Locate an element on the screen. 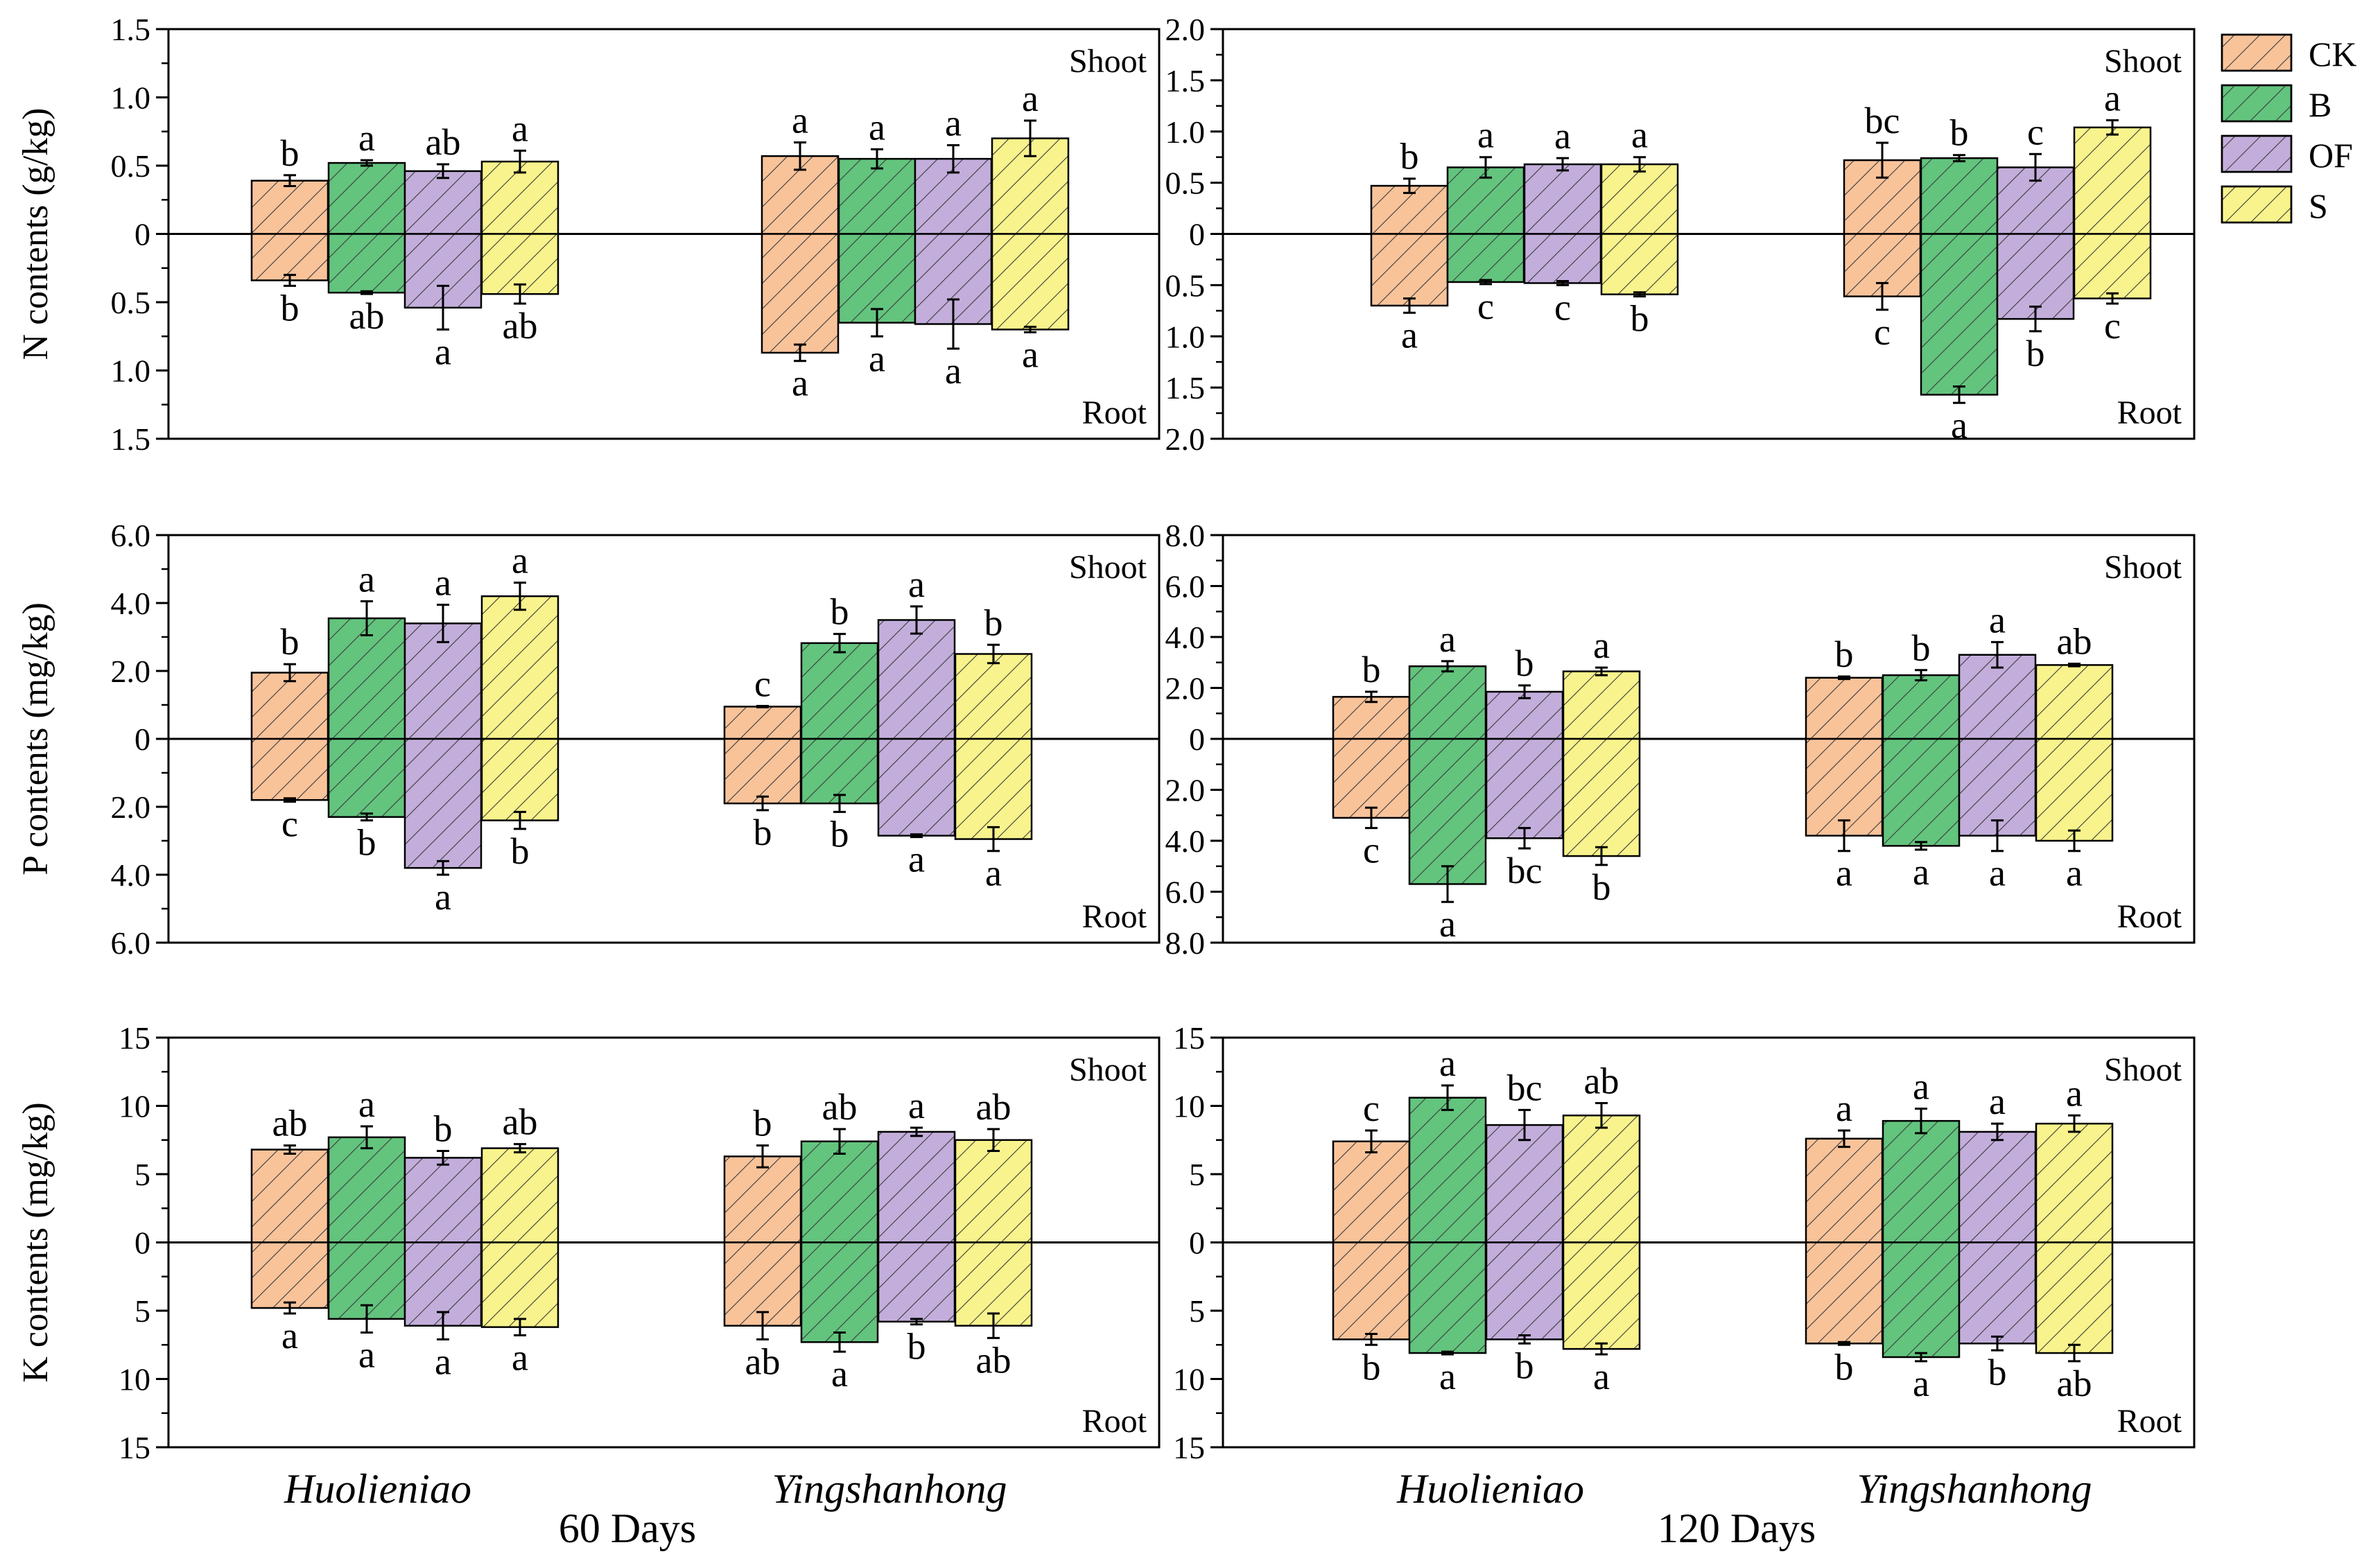 The width and height of the screenshot is (2380, 1563). bar-shoot-hatch-k-120-huolieniao-ck is located at coordinates (1371, 1191).